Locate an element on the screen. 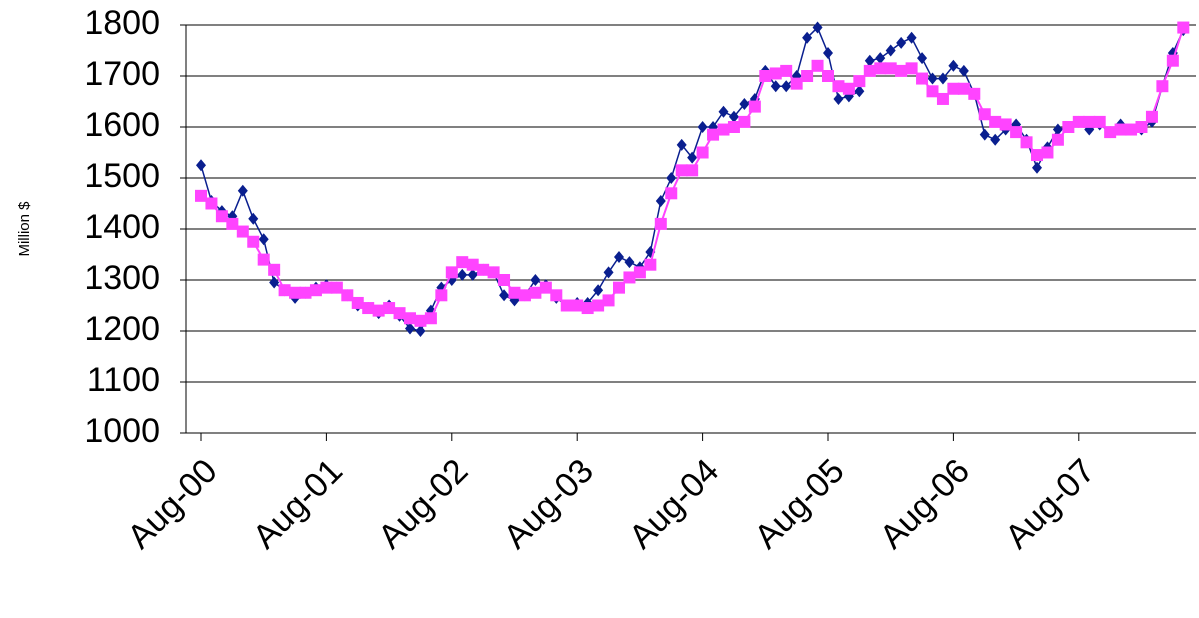  x-tick-label: Aug-04 is located at coordinates (674, 504).